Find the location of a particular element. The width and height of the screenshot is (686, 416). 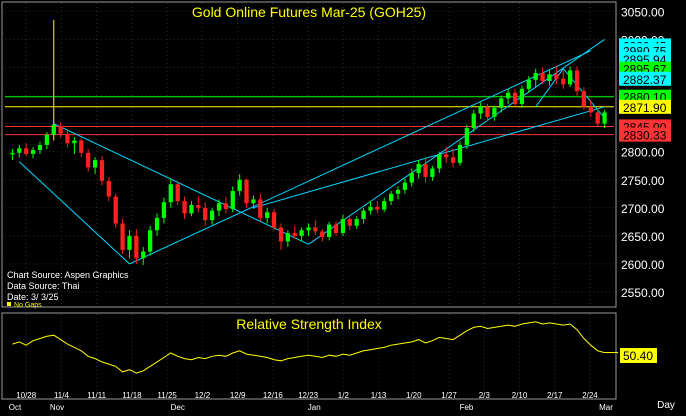

source-line-1: Chart Source: Aspen Graphics is located at coordinates (68, 275).